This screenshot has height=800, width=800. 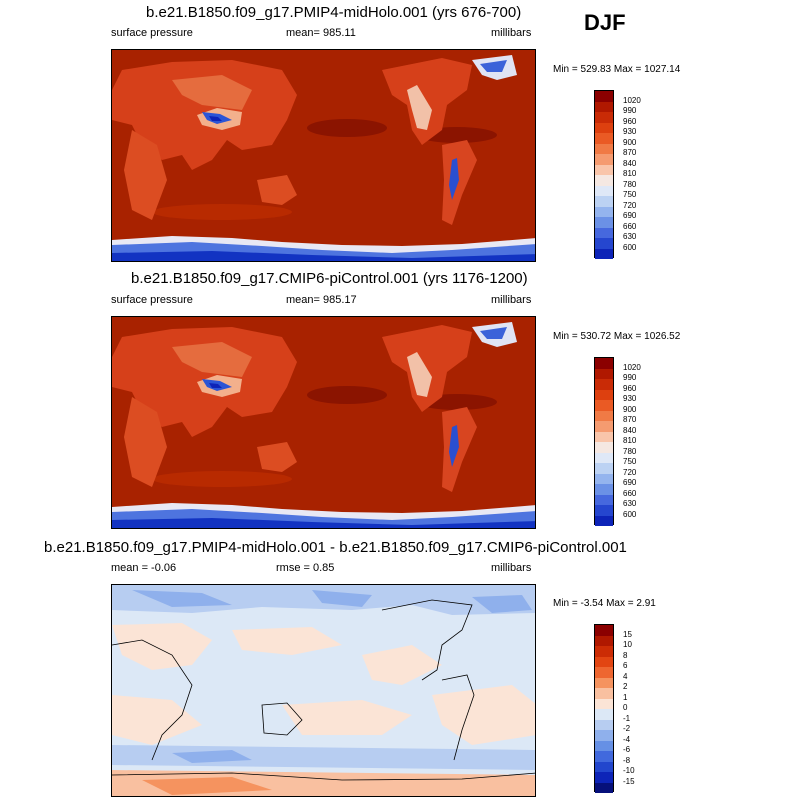 I want to click on colorbar-tick-label: 15, so click(x=627, y=634).